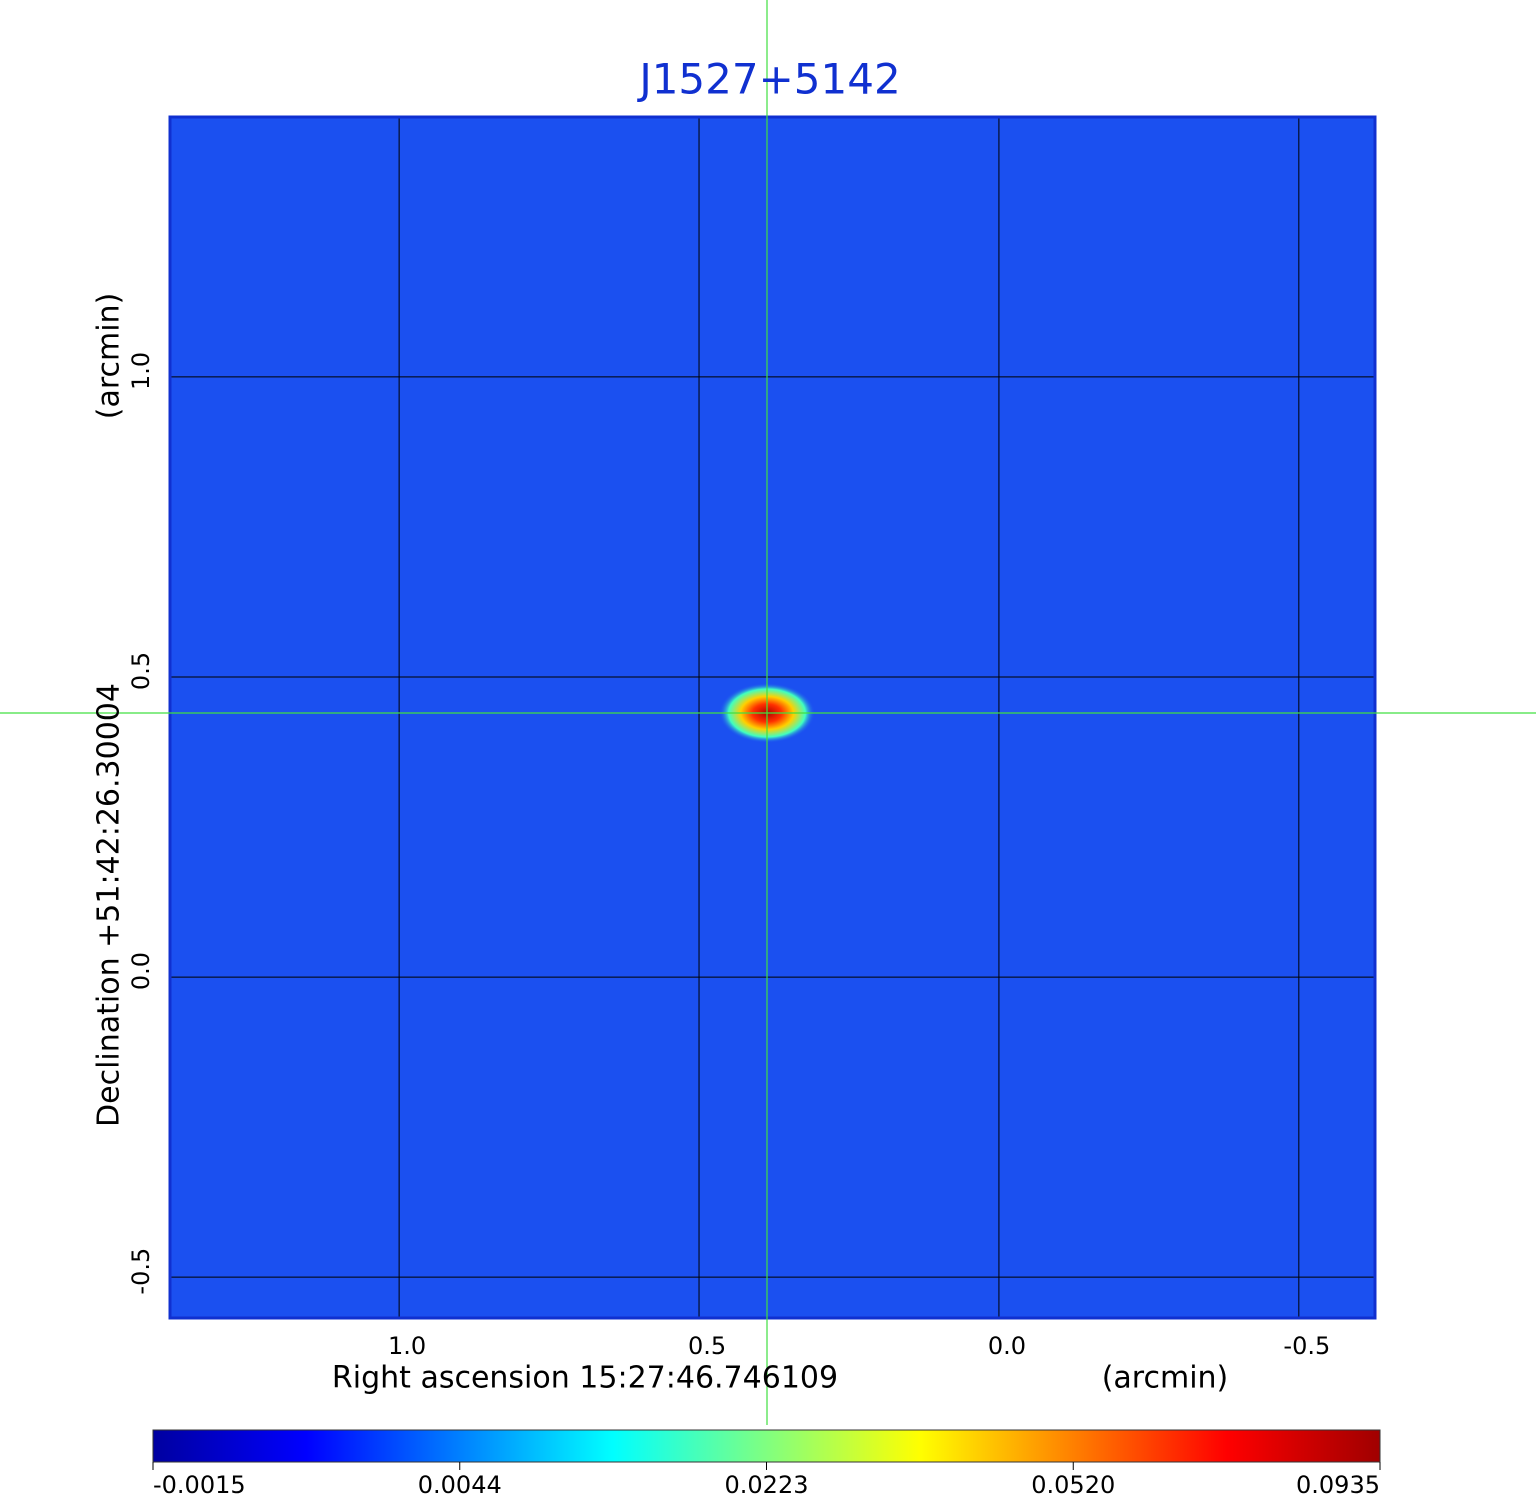  Describe the element at coordinates (1007, 1346) in the screenshot. I see `x-tick-label: 0.0` at that location.